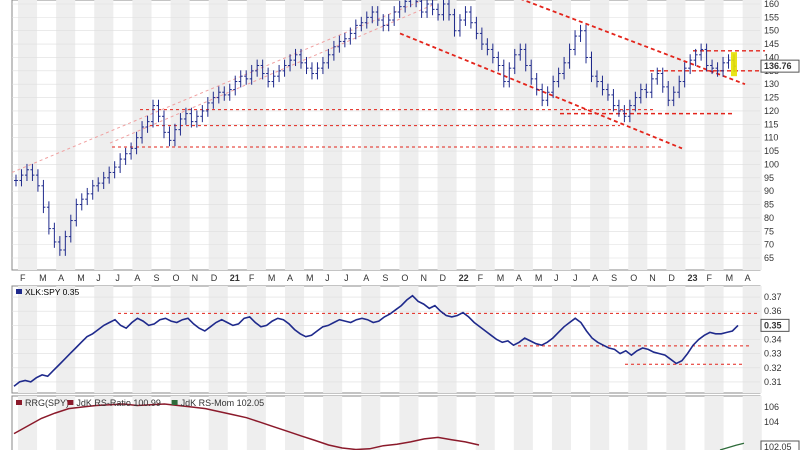 The width and height of the screenshot is (800, 450). I want to click on rrg-y-tick-label: 104, so click(771, 422).